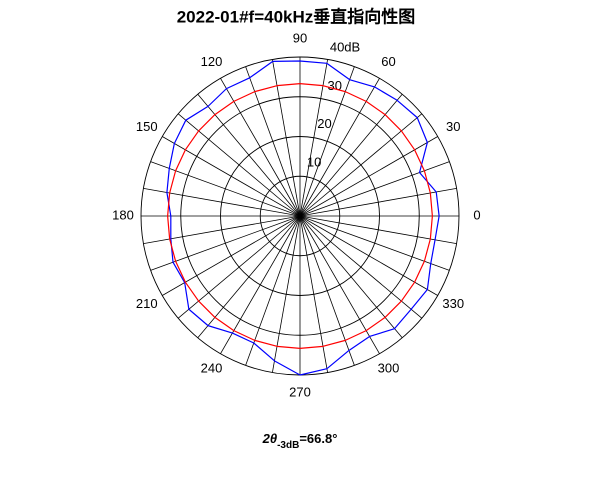 This screenshot has height=481, width=592. I want to click on theta-tick-label: 150, so click(147, 126).